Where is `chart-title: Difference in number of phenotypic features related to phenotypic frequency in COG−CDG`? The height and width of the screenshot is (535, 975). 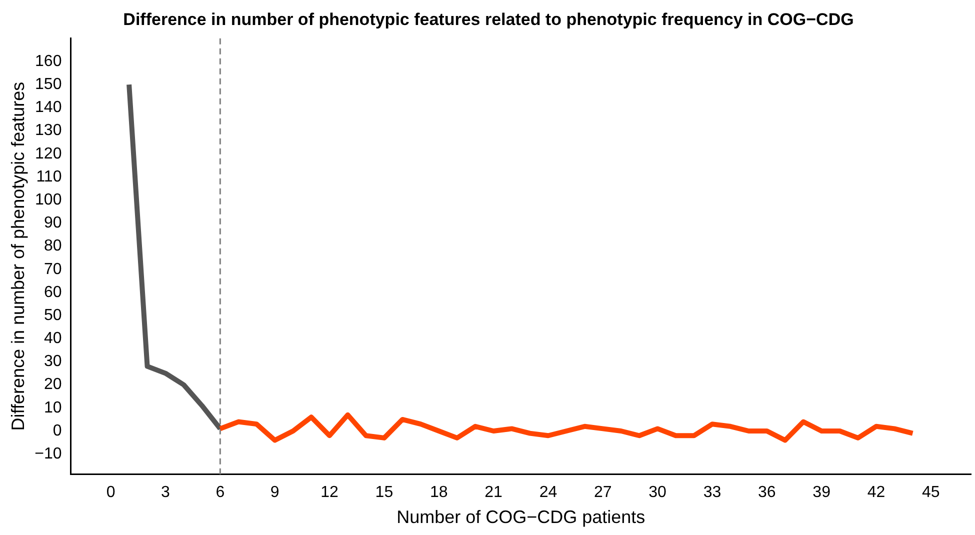
chart-title: Difference in number of phenotypic features related to phenotypic frequency in COG−CDG is located at coordinates (488, 19).